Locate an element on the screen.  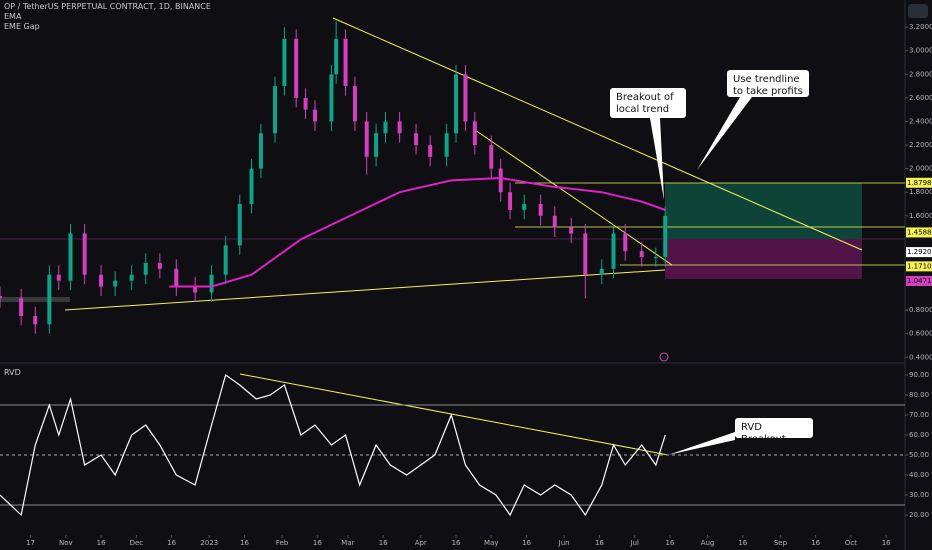
x-tick-label: 2023 is located at coordinates (209, 543).